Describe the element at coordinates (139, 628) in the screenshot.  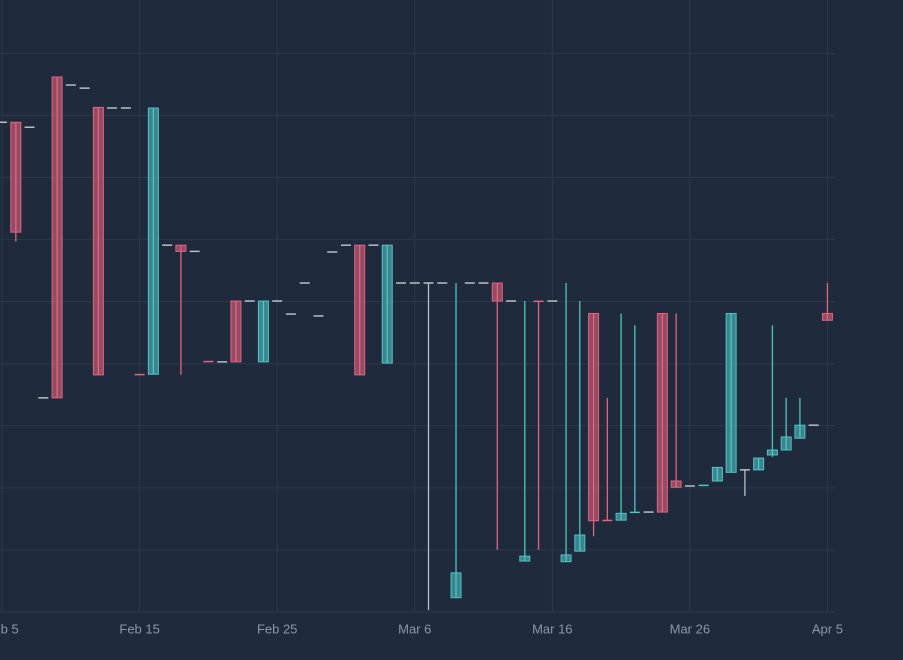
I see `x-tick-label: Feb 15` at that location.